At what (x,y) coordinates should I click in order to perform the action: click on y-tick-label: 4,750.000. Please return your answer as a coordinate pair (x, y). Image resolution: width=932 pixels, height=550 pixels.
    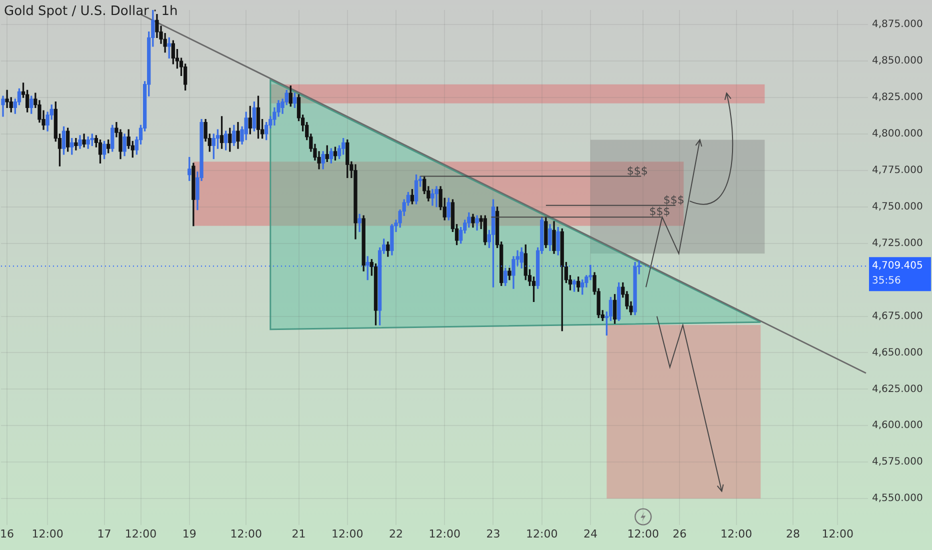
    Looking at the image, I should click on (897, 206).